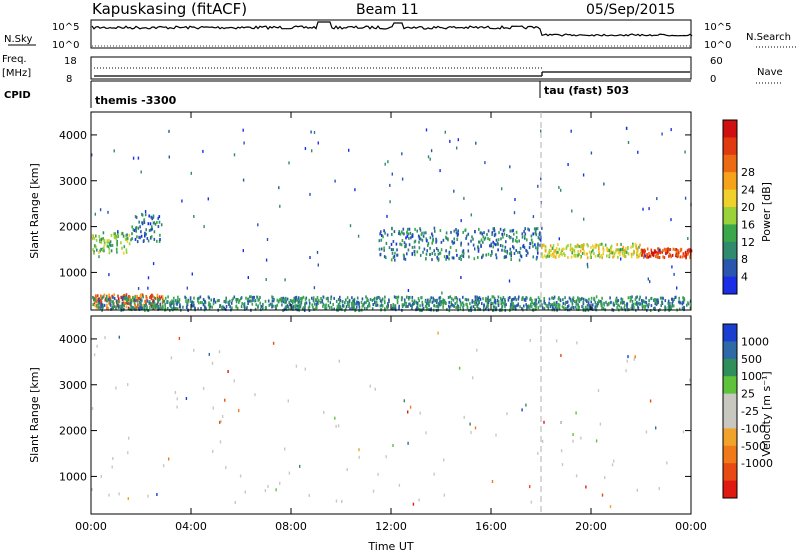 This screenshot has width=800, height=554. Describe the element at coordinates (69, 79) in the screenshot. I see `freq-tick-bottom: 8` at that location.